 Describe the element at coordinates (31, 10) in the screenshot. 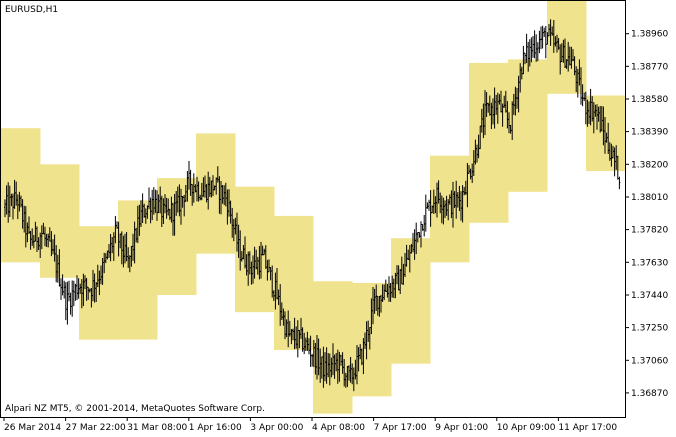

I see `chart-title: EURUSD,H1` at that location.